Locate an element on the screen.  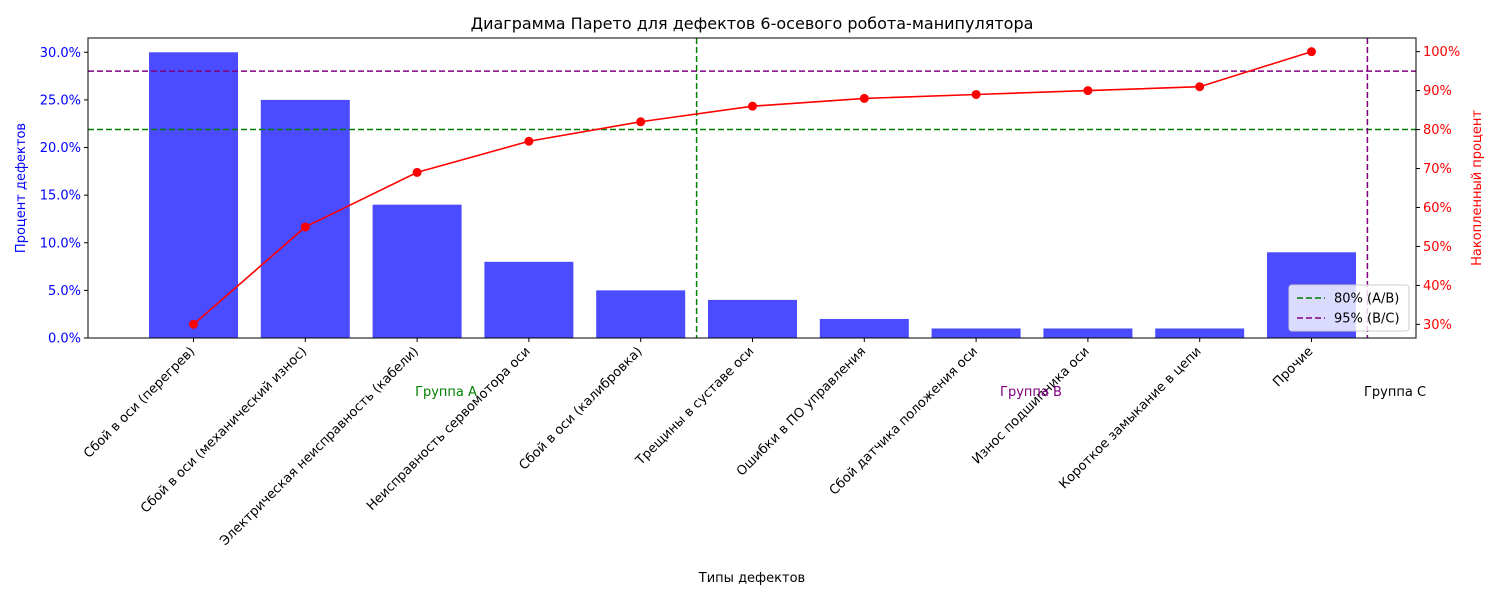
y-tick-label: 20.0% is located at coordinates (60, 148).